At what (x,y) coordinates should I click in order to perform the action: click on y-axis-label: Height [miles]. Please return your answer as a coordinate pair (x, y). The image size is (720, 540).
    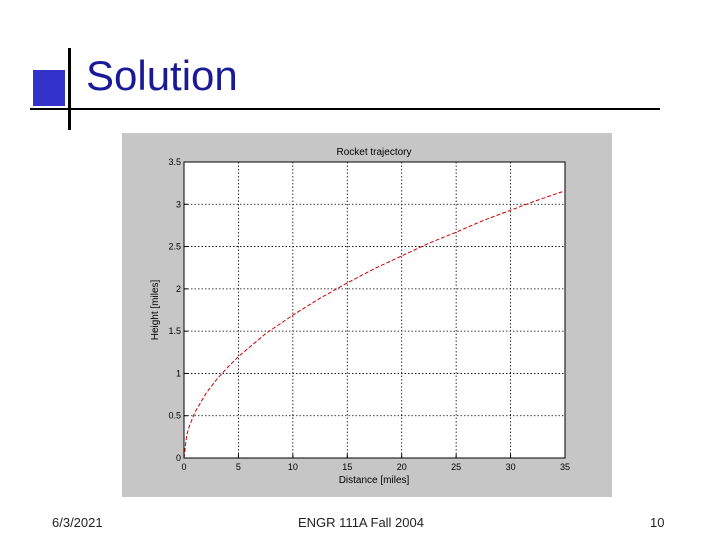
    Looking at the image, I should click on (155, 309).